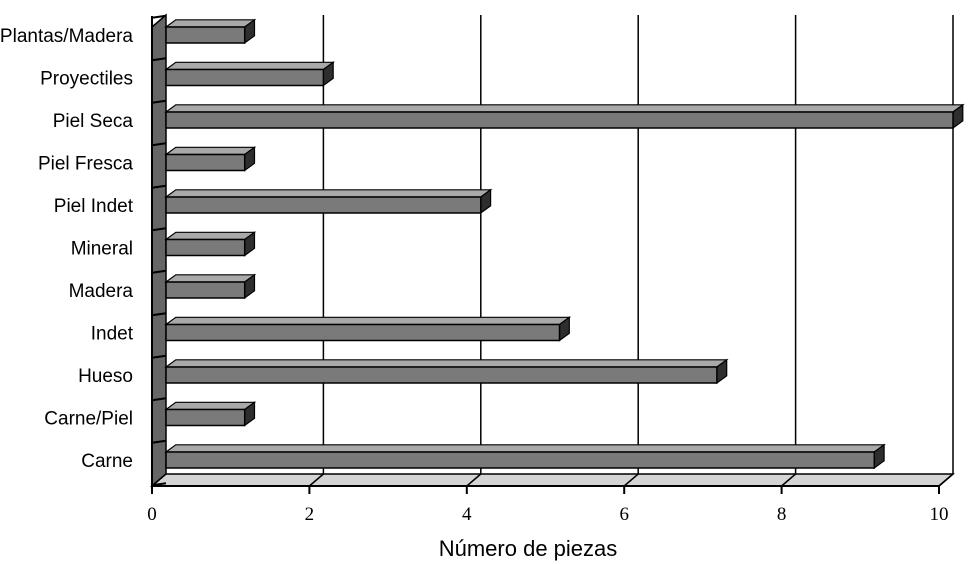 Image resolution: width=968 pixels, height=564 pixels. What do you see at coordinates (93, 121) in the screenshot?
I see `category-label: Piel Seca` at bounding box center [93, 121].